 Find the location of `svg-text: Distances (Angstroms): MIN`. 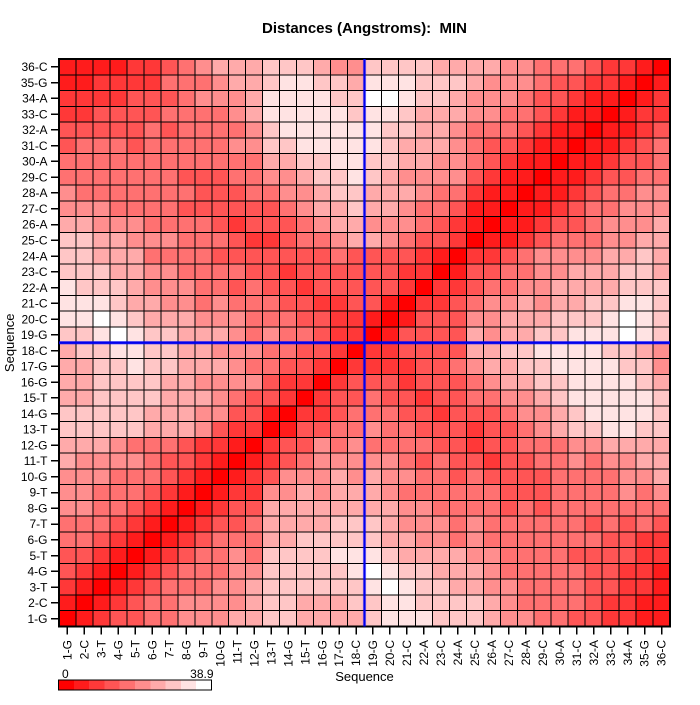

svg-text: Distances (Angstroms): MIN is located at coordinates (364, 28).